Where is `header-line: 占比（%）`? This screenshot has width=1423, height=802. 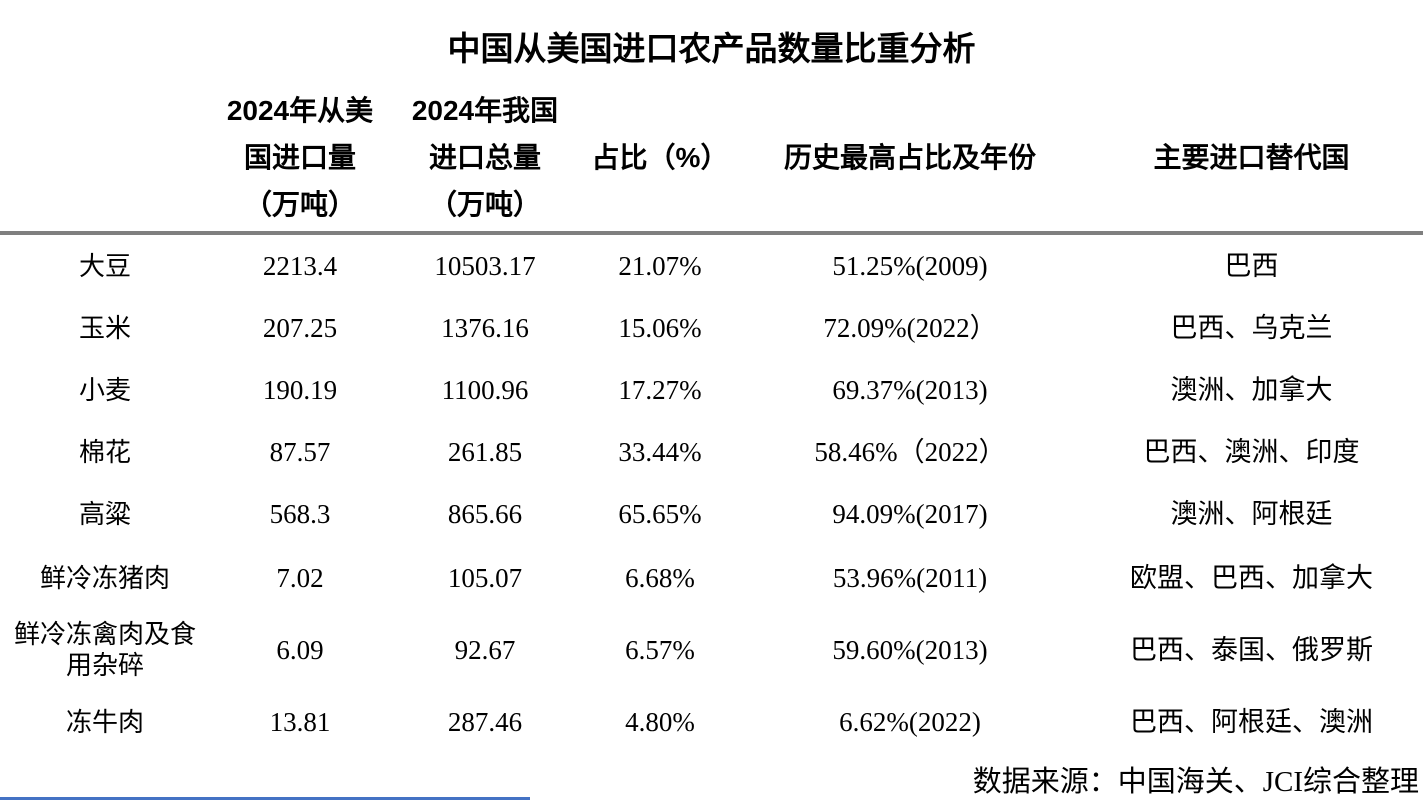 header-line: 占比（%） is located at coordinates (660, 157).